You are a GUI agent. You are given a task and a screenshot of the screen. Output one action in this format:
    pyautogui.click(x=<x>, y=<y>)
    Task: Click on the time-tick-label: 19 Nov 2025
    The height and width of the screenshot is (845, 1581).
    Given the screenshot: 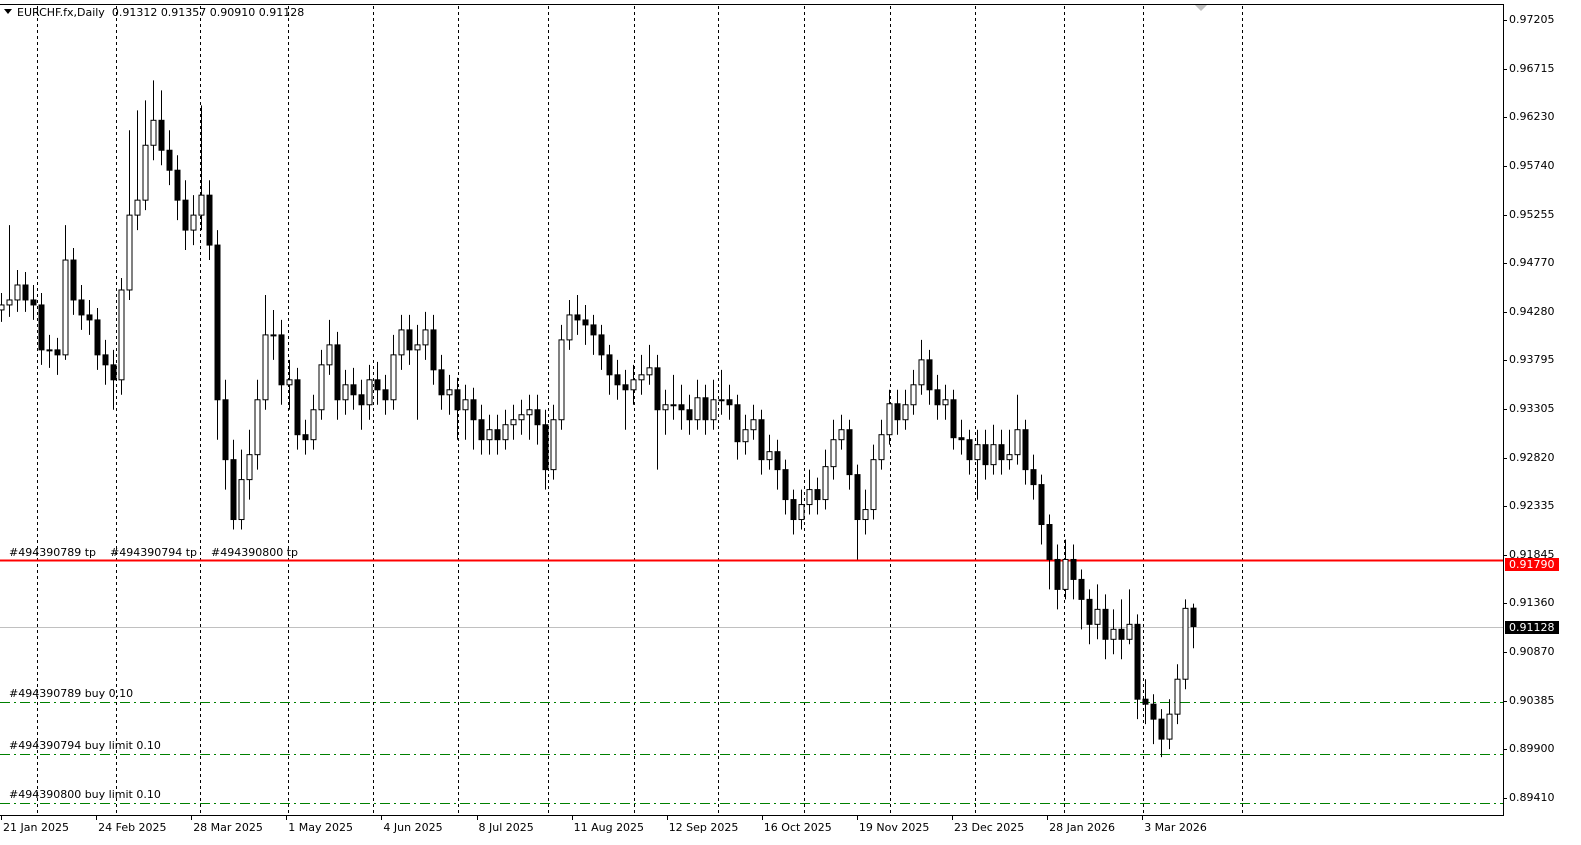 What is the action you would take?
    pyautogui.click(x=894, y=827)
    